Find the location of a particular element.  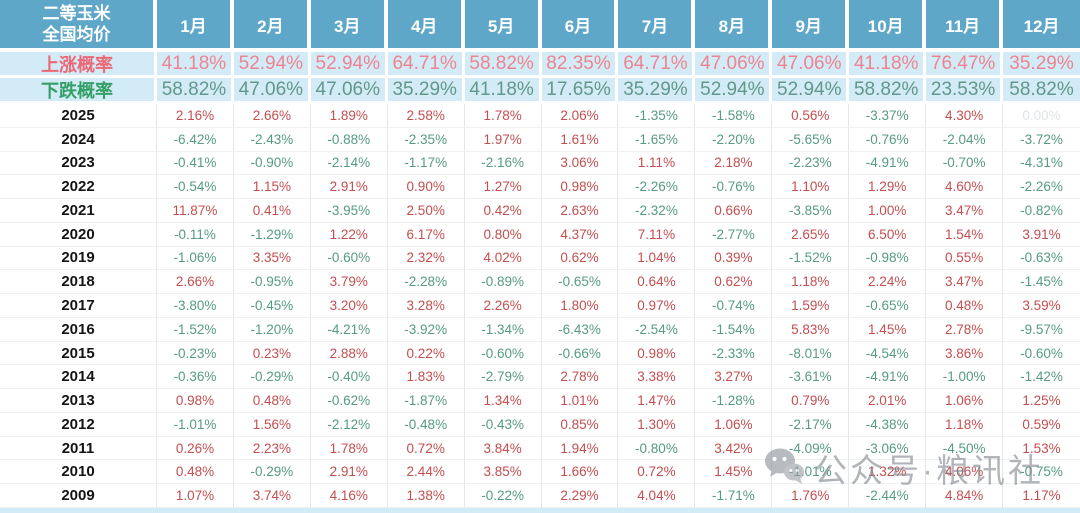

value-cell-2012-m2: 1.56% is located at coordinates (272, 424).